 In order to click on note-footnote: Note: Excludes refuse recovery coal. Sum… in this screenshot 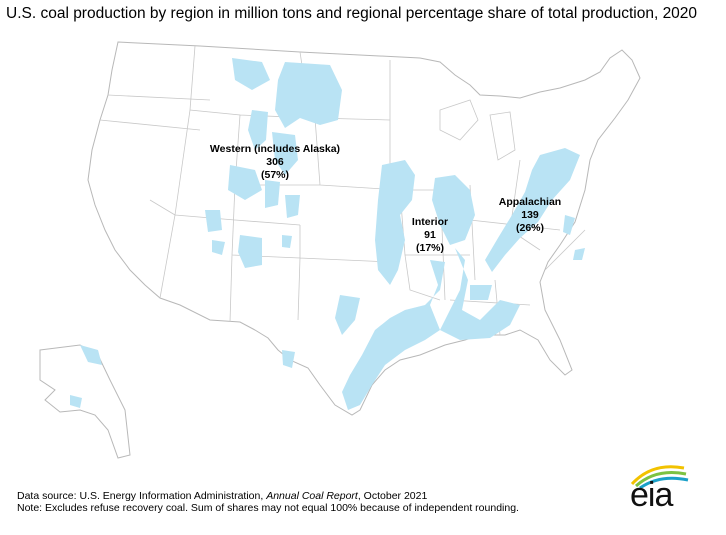, I will do `click(268, 508)`.